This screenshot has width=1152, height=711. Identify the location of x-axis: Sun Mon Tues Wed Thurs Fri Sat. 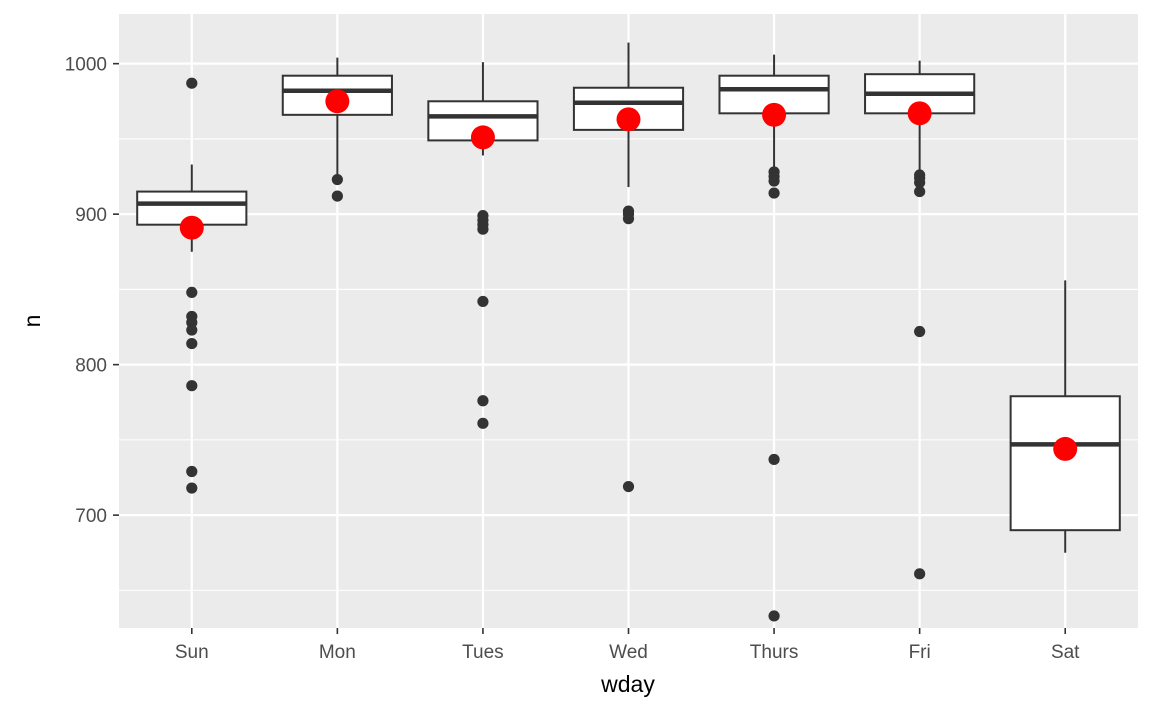
(627, 645).